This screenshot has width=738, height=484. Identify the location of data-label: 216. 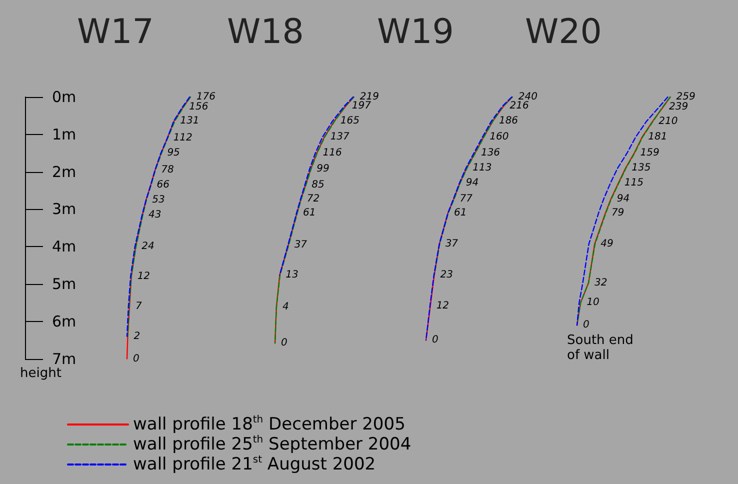
(519, 106).